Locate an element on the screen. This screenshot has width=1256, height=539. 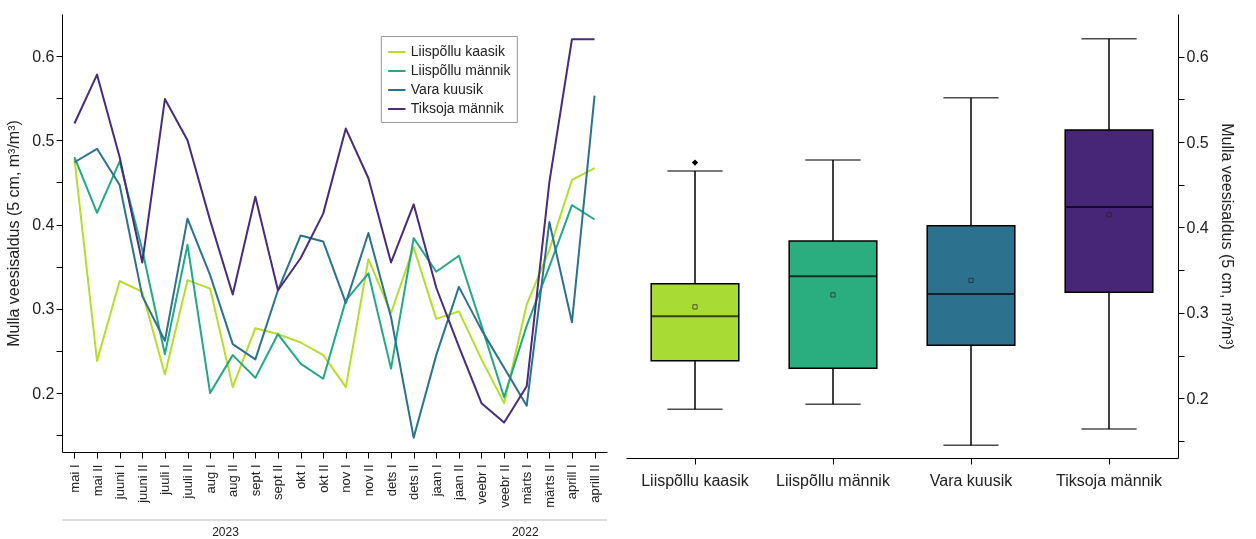
x-tick-label: aprill I is located at coordinates (572, 482).